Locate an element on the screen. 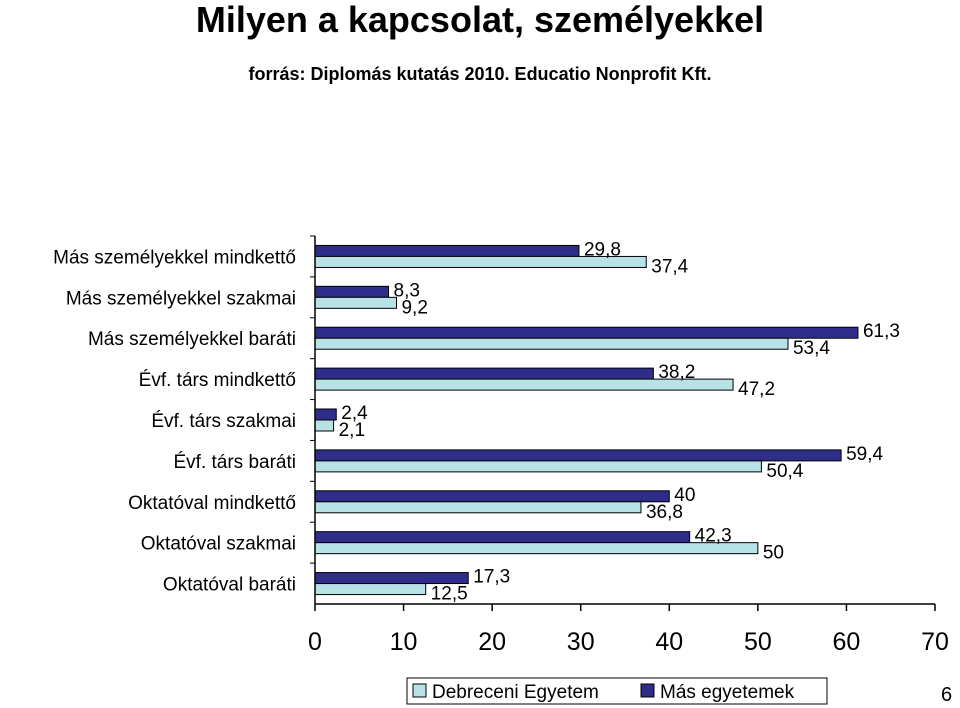 The image size is (960, 708). legend: Debreceni Egyetem Más egyetemek is located at coordinates (617, 691).